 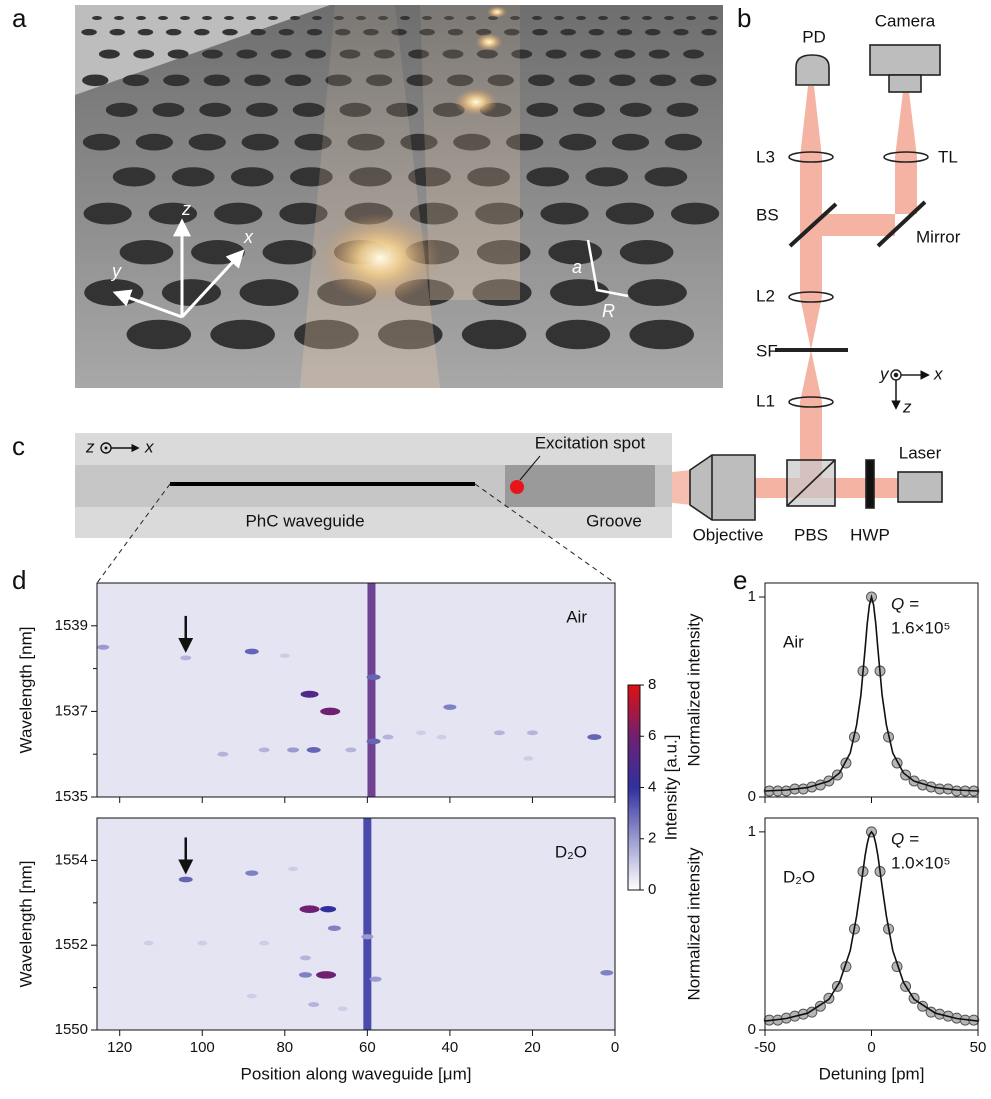 What do you see at coordinates (652, 838) in the screenshot?
I see `colorbar-tick-label: 2` at bounding box center [652, 838].